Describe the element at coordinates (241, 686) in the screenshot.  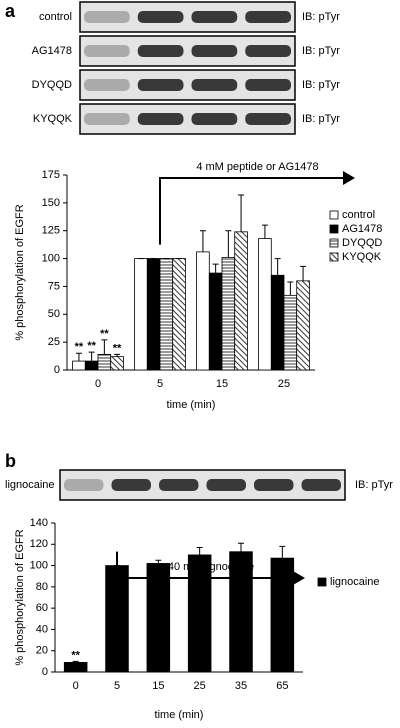
I see `x-tick-label: 35` at that location.